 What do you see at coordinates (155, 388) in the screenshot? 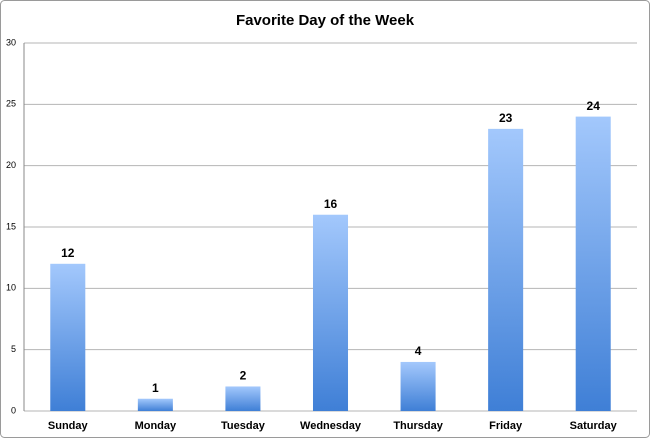
I see `data-label: 1` at bounding box center [155, 388].